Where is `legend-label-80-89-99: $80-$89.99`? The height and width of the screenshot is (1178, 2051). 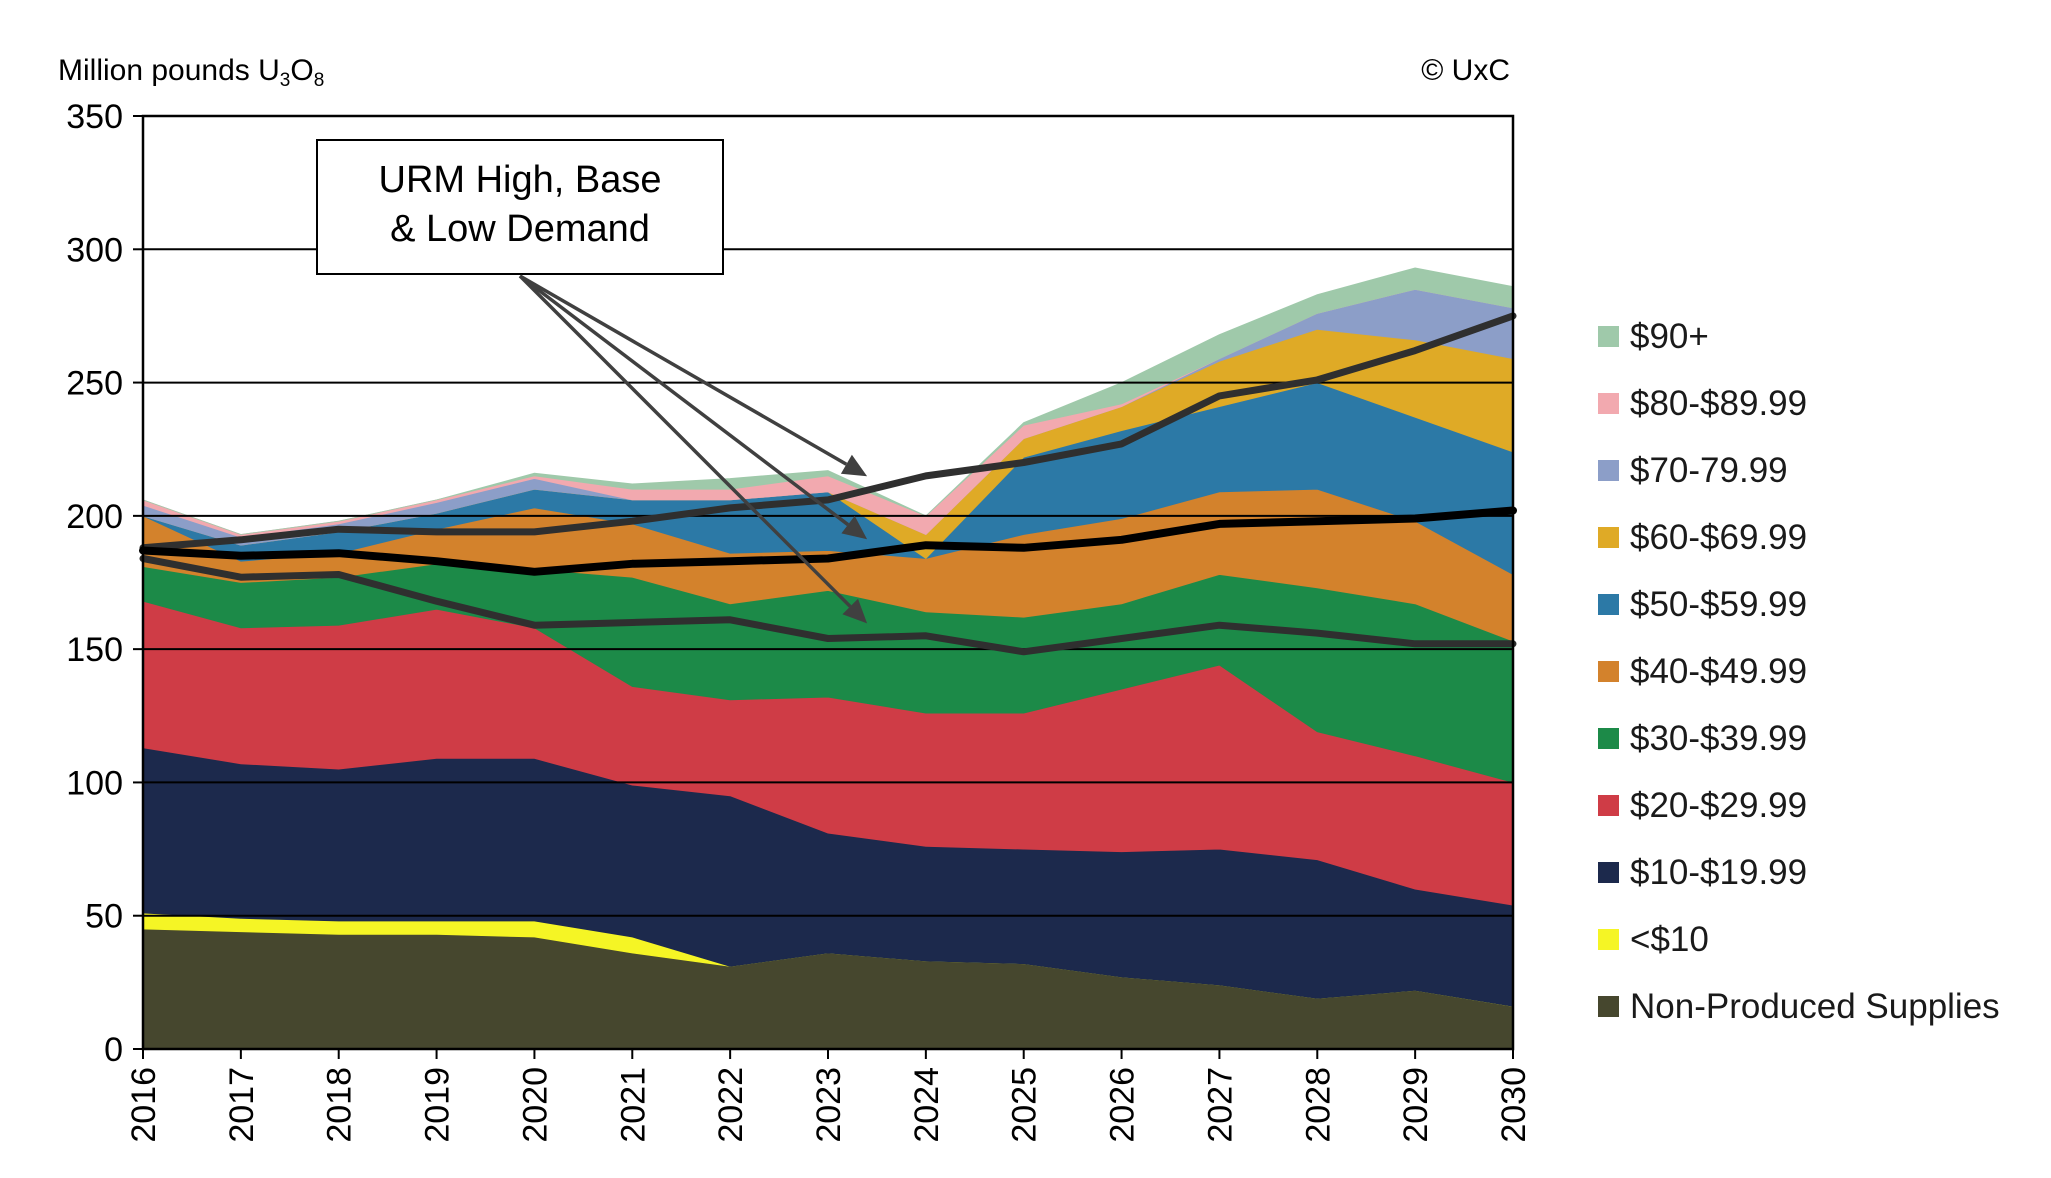
legend-label-80-89-99: $80-$89.99 is located at coordinates (1718, 403).